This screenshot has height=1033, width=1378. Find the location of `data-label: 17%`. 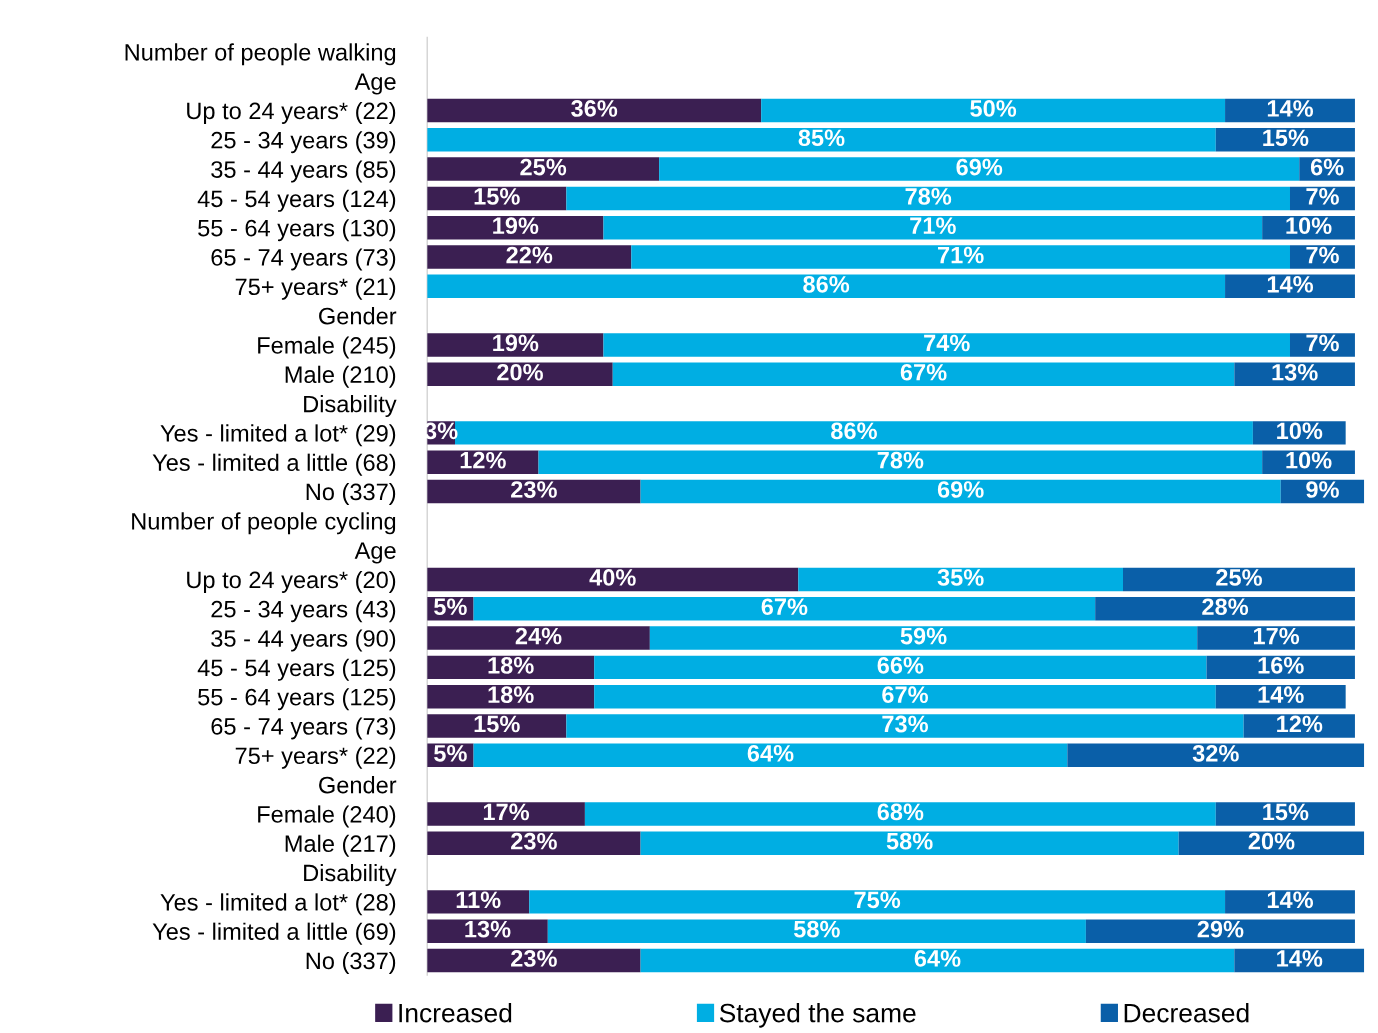

data-label: 17% is located at coordinates (1276, 636).